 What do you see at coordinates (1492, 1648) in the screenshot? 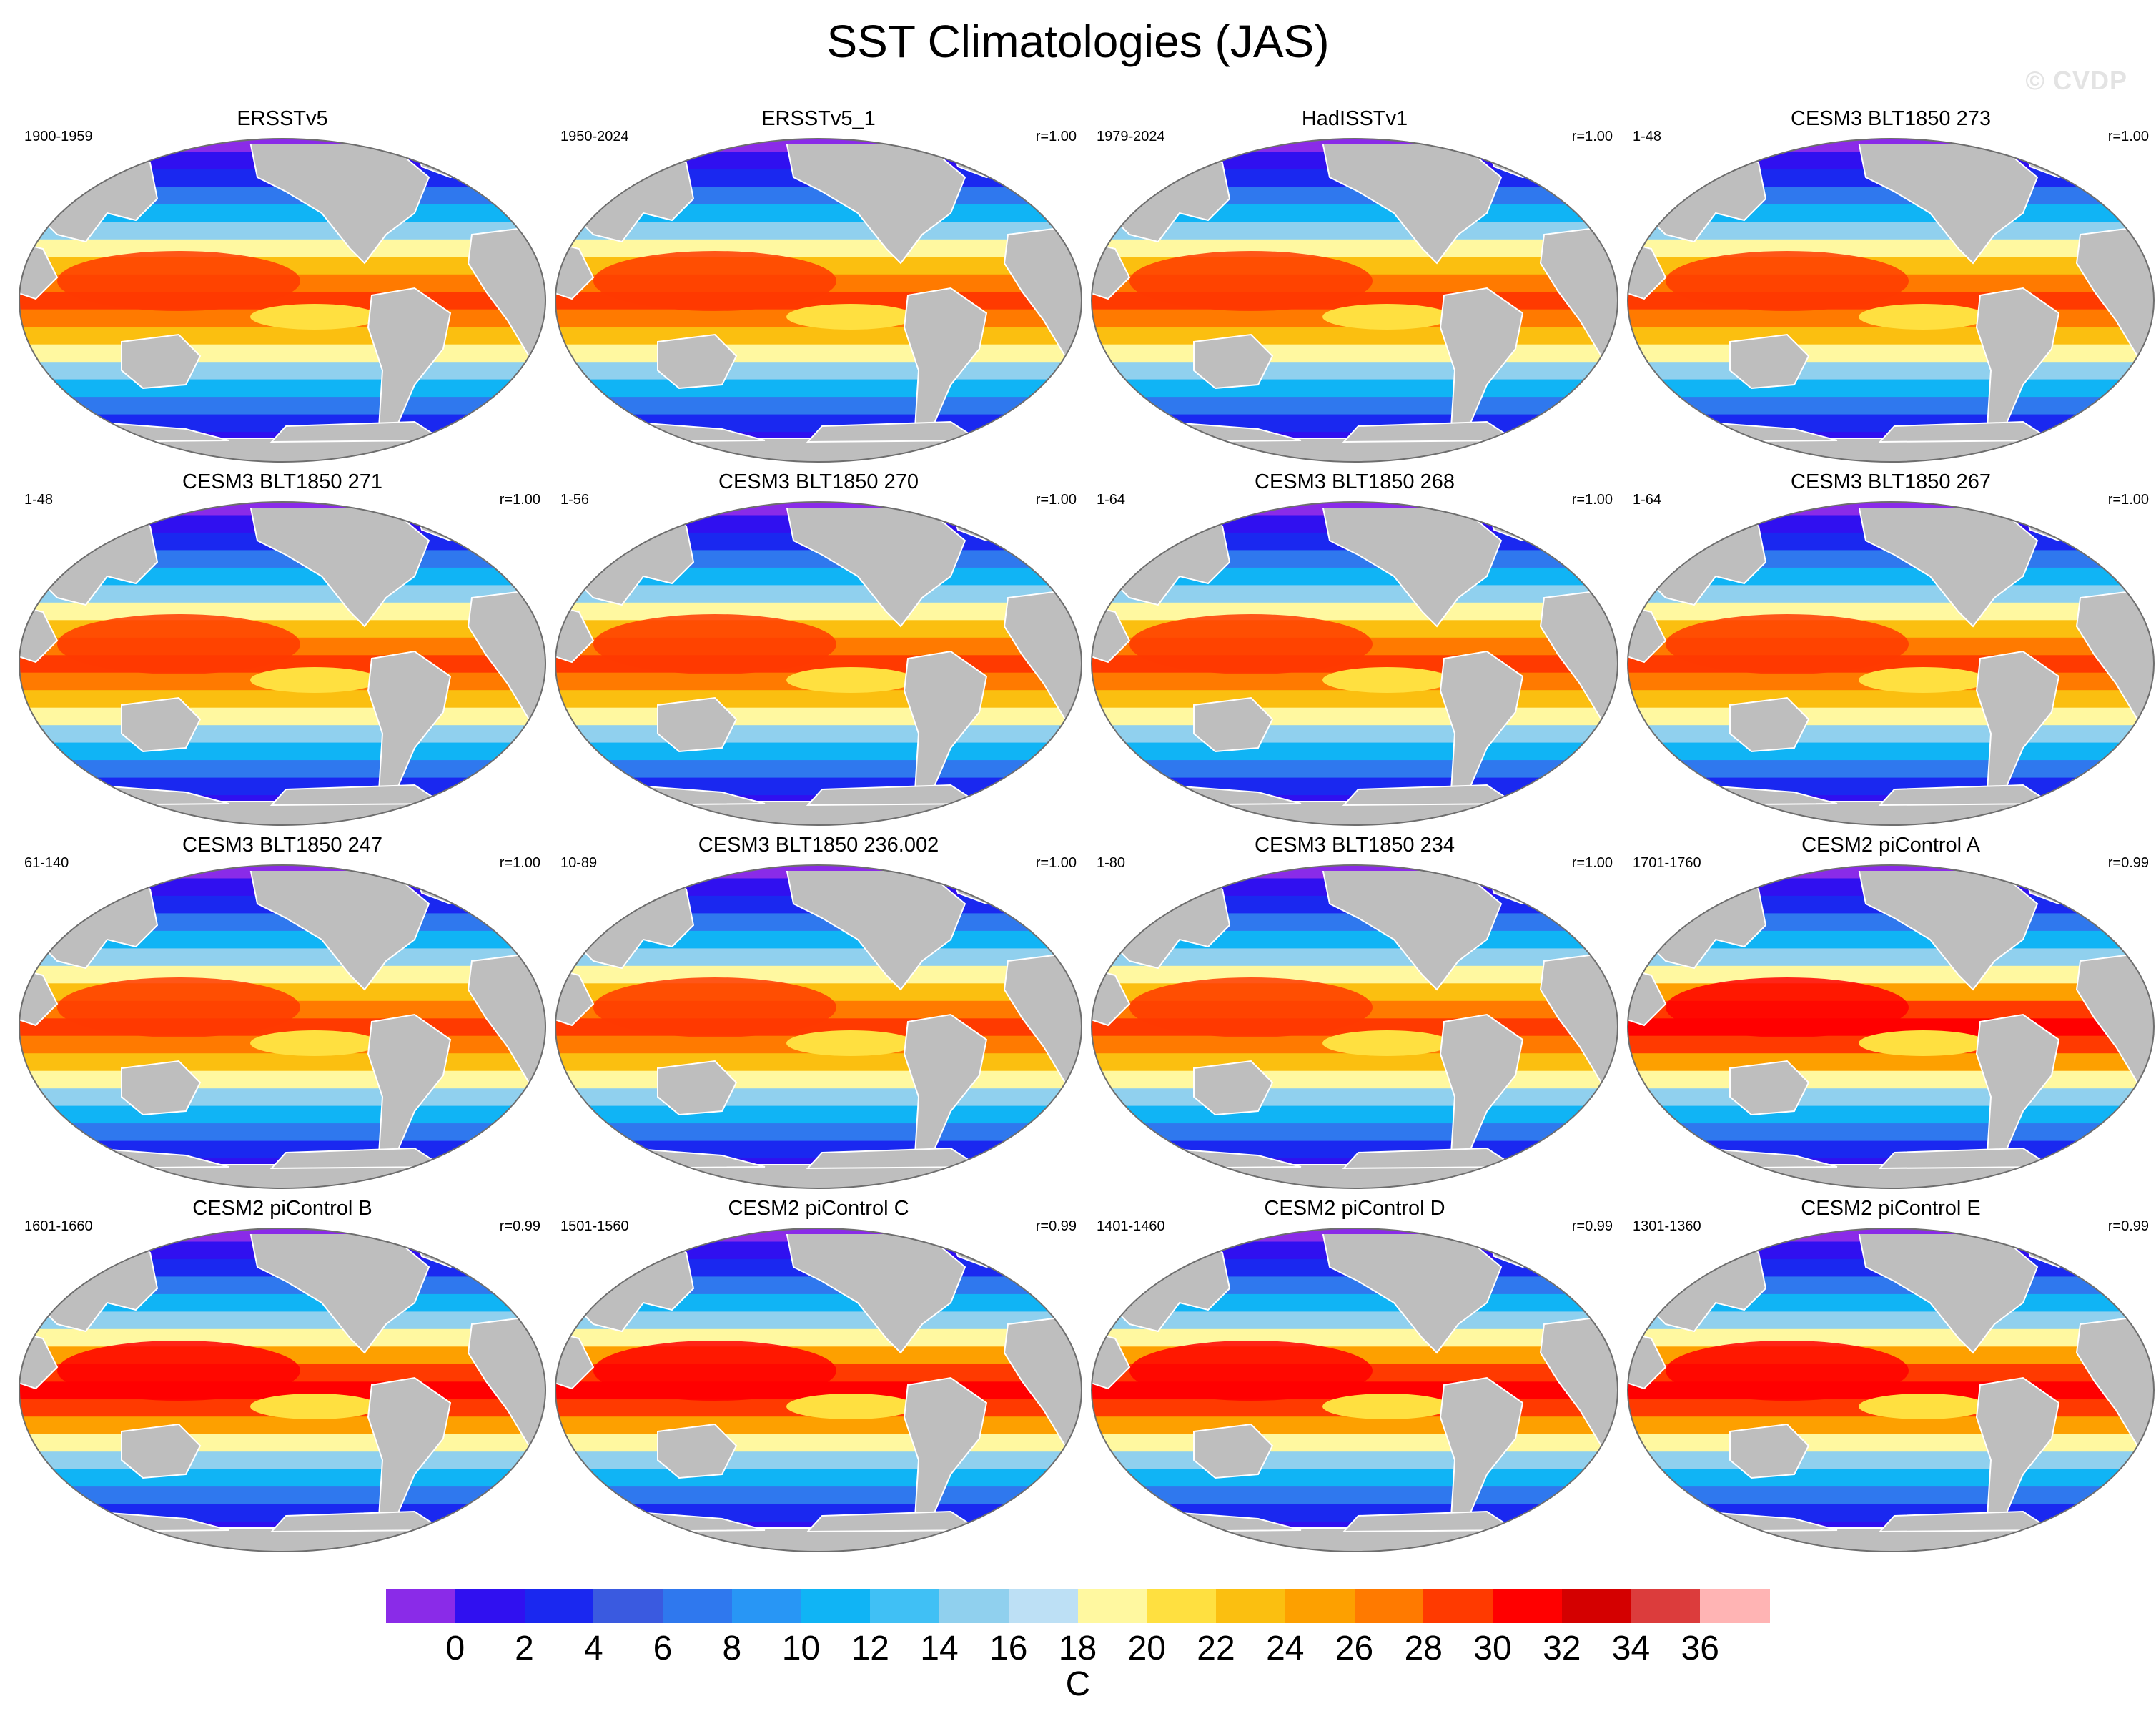
I see `colorbar-tick-label: 30` at bounding box center [1492, 1648].